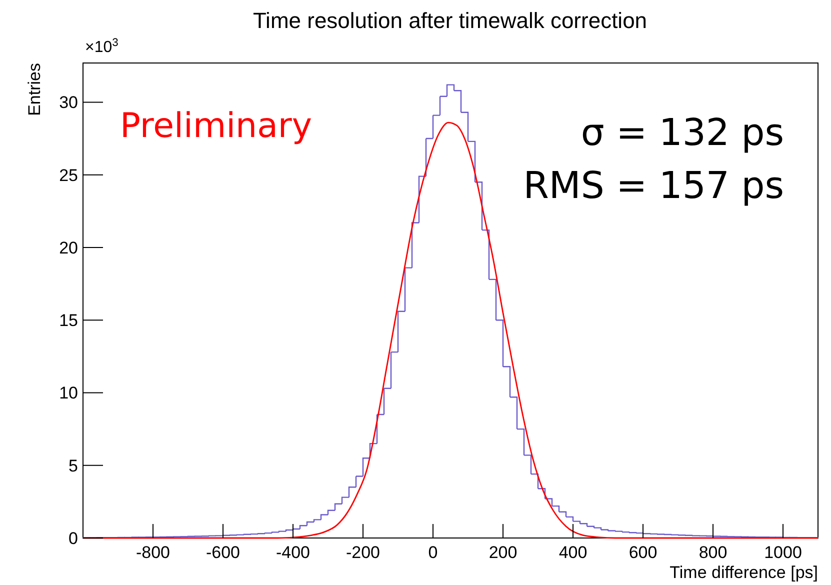 Image resolution: width=831 pixels, height=585 pixels. Describe the element at coordinates (34, 89) in the screenshot. I see `y-axis-title: Entries` at that location.